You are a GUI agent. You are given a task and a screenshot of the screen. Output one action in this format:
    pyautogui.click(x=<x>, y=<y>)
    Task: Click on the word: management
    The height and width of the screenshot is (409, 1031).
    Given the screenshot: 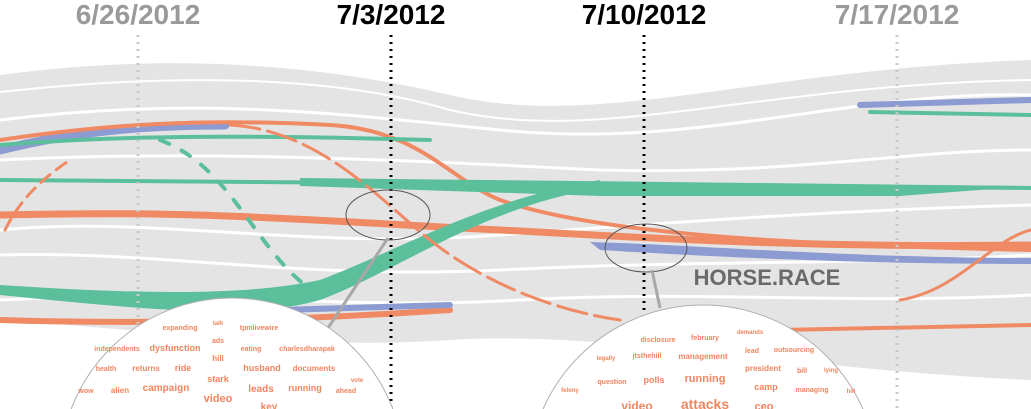 What is the action you would take?
    pyautogui.click(x=703, y=356)
    